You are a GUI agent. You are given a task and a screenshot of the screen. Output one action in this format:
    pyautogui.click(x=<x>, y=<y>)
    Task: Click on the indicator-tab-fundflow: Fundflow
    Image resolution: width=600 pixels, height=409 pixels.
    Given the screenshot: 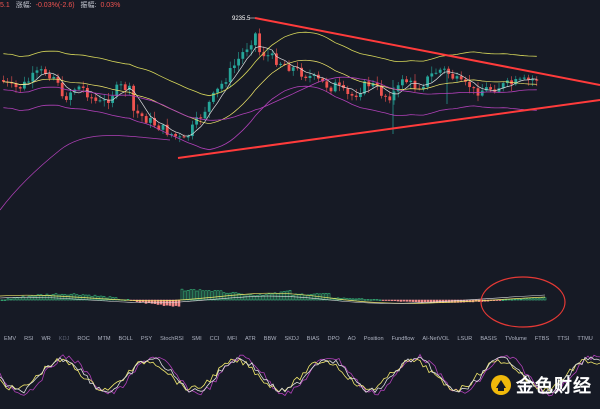 What is the action you would take?
    pyautogui.click(x=403, y=339)
    